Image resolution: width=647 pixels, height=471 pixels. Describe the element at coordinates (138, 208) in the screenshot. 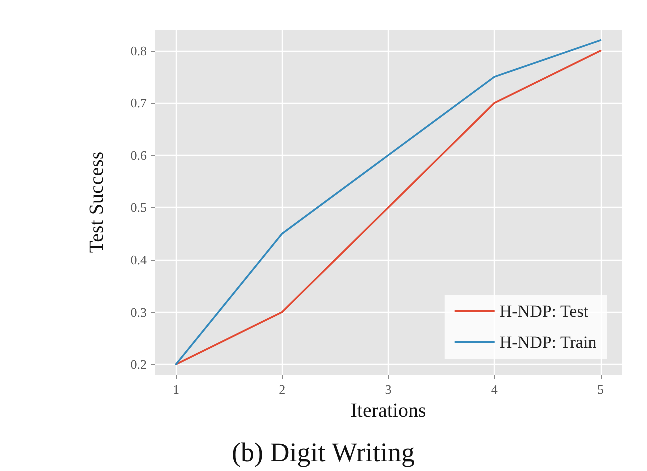

I see `y-tick-label: 0.5` at that location.